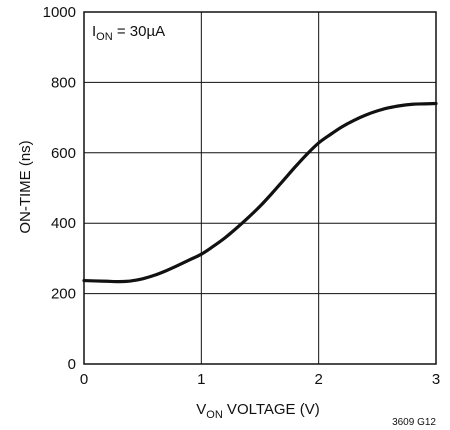  Describe the element at coordinates (139, 31) in the screenshot. I see `annotation-suffix: = 30µA` at that location.